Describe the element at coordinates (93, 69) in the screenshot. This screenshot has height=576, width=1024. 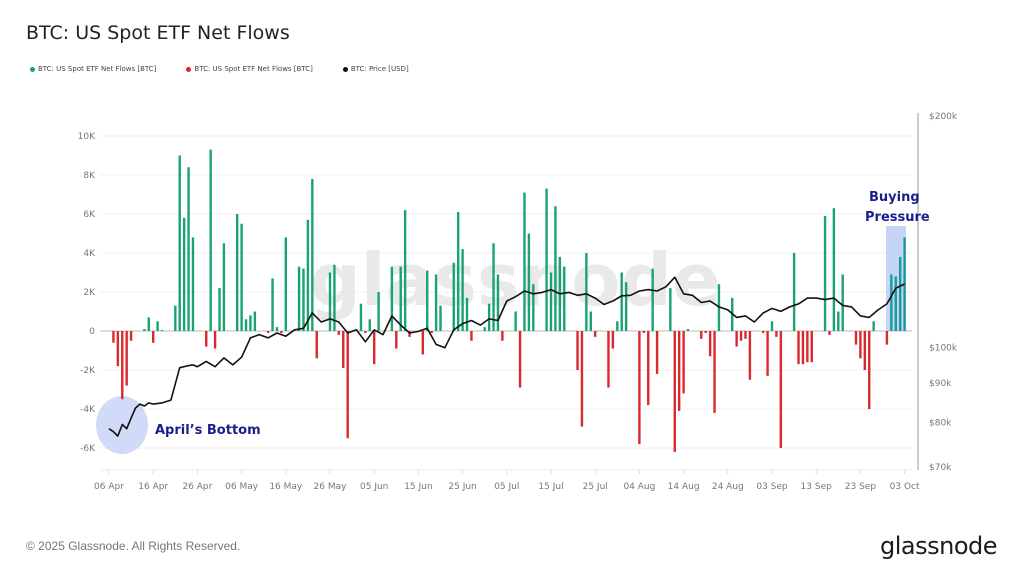
I see `legend-item-inflows: BTC: US Spot ETF Net Flows [BTC]` at that location.